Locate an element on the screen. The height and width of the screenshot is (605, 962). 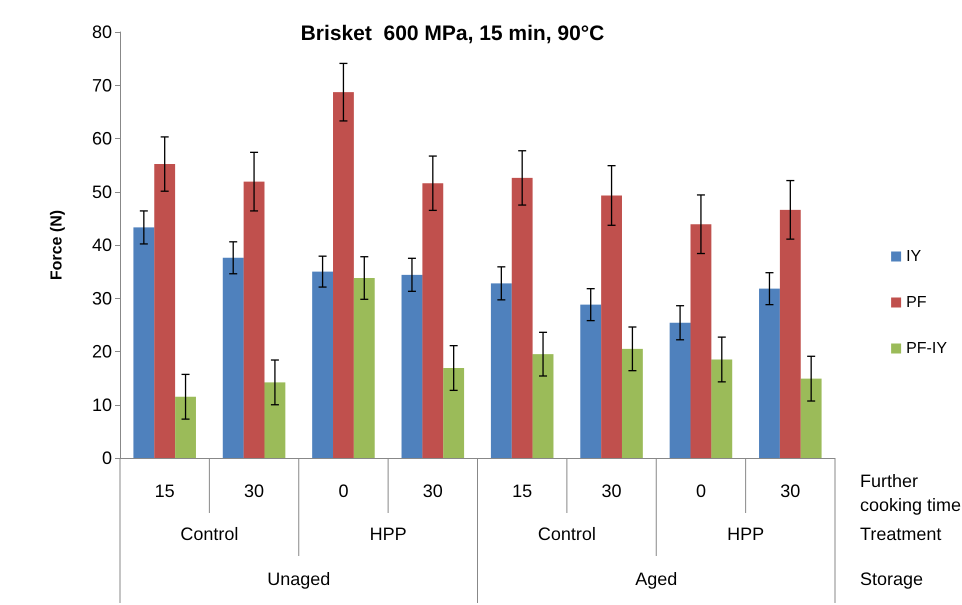
text: Treatment is located at coordinates (901, 534).